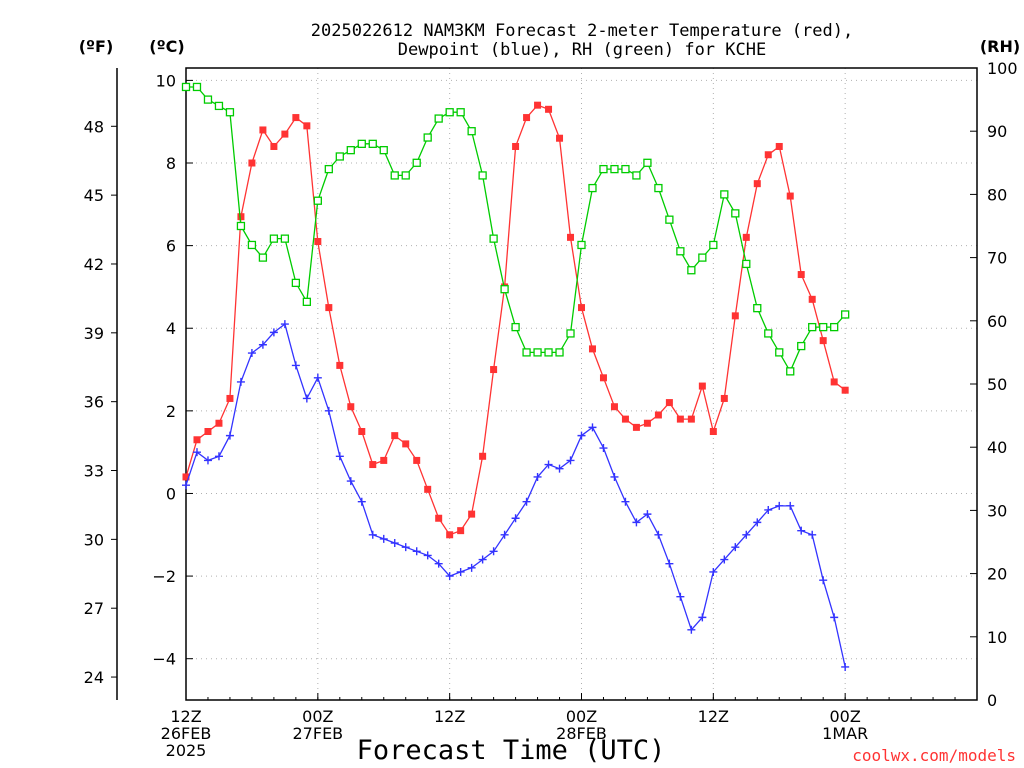 This screenshot has width=1024, height=768. What do you see at coordinates (581, 716) in the screenshot?
I see `x-tick-label: 00Z` at bounding box center [581, 716].